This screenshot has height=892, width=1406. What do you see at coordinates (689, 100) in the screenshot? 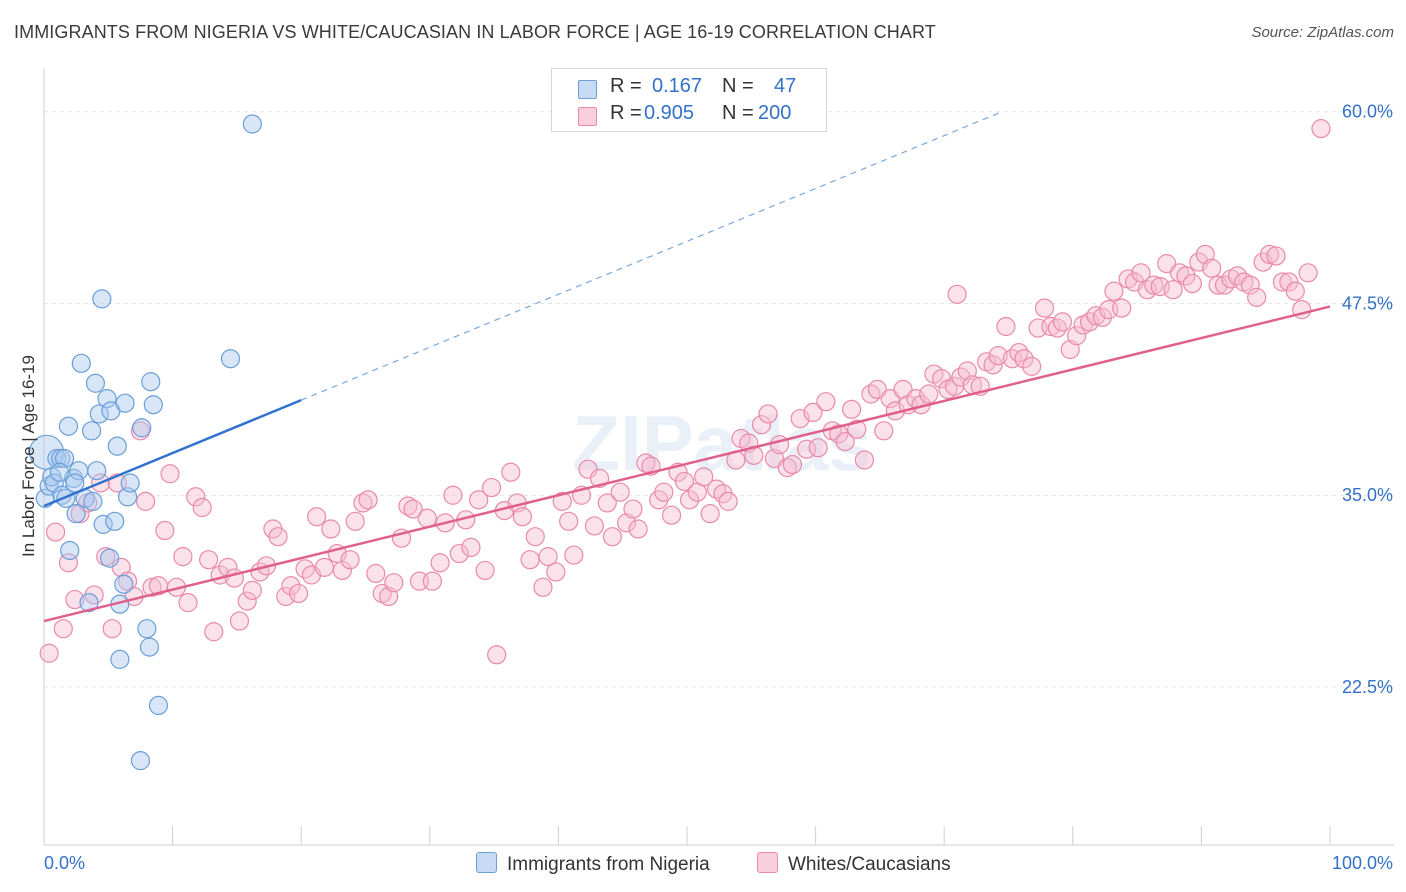
I see `stats-legend: R = 0.167 N = 47 R = 0.905 N = 200` at bounding box center [689, 100].